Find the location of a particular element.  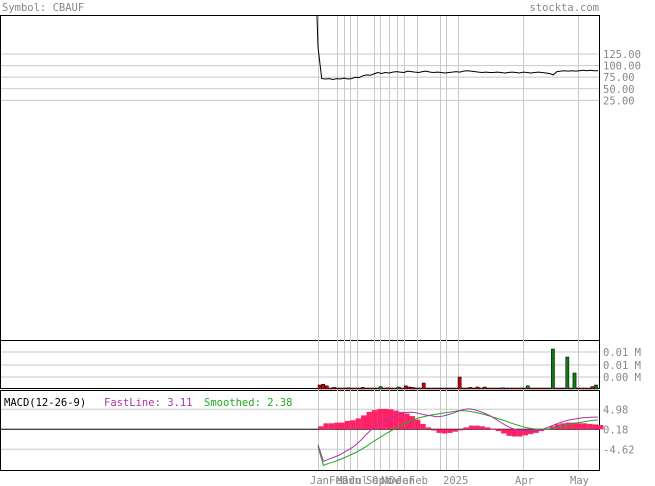

macd-fastline-line is located at coordinates (457, 435).